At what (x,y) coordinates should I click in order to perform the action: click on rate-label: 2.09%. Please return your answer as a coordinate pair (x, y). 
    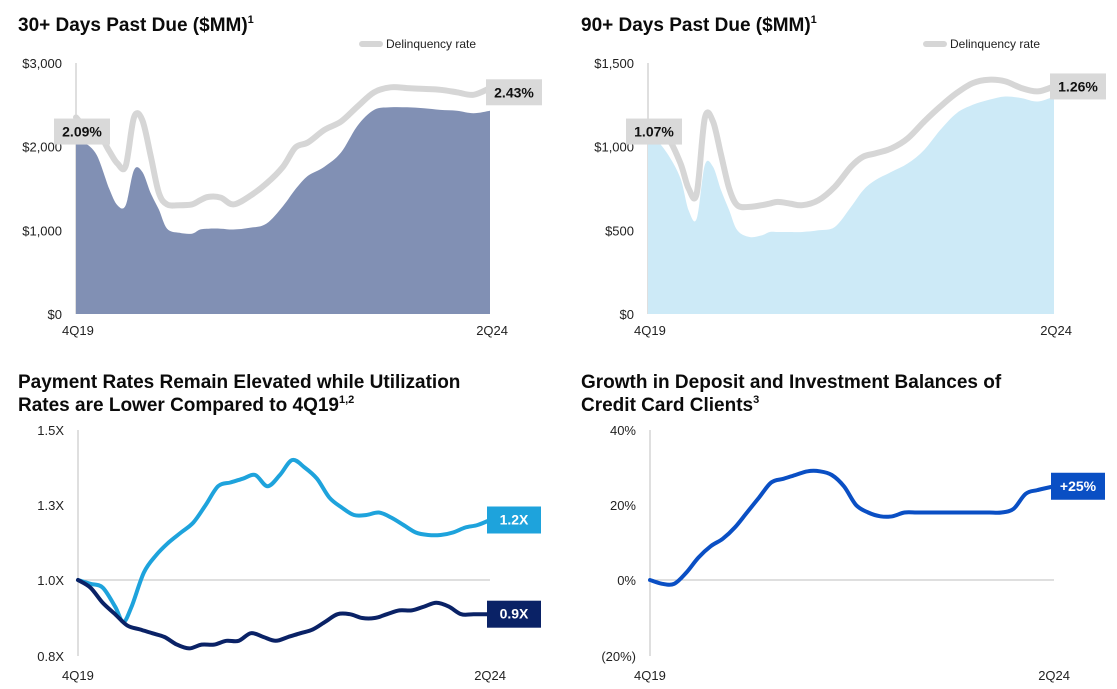
    Looking at the image, I should click on (82, 132).